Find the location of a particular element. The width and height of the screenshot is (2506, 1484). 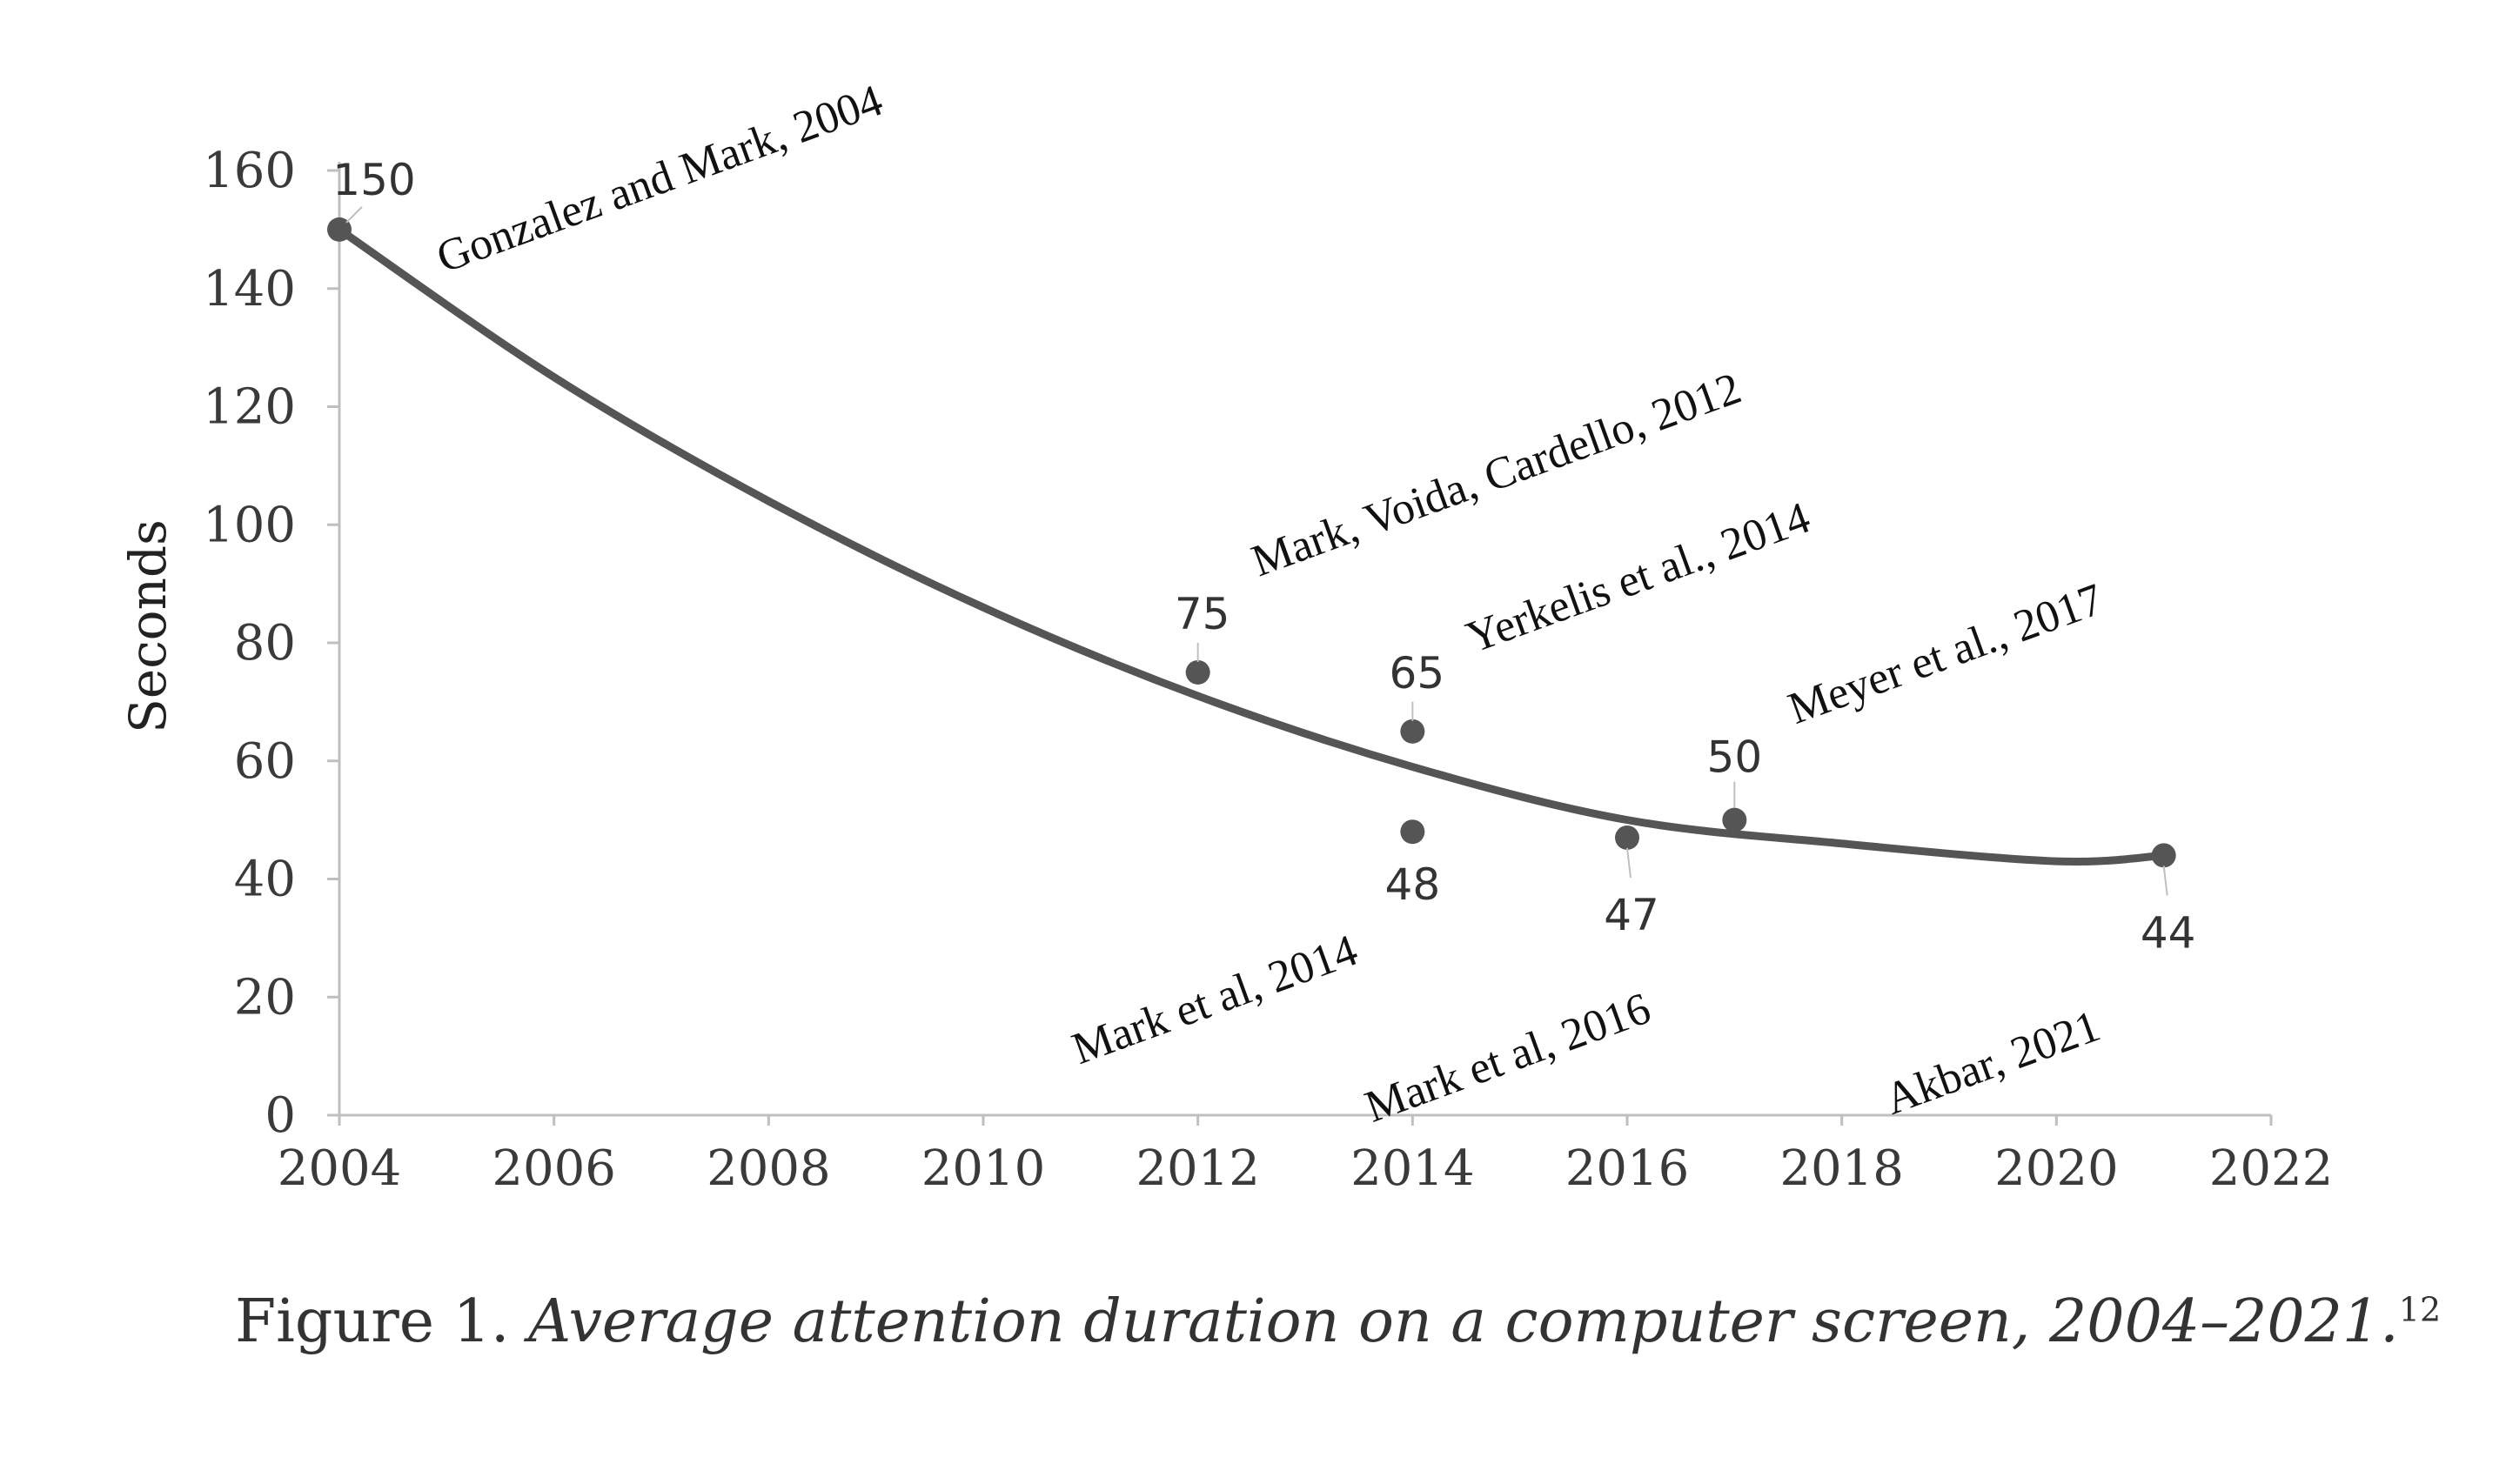

caption-note: 12 is located at coordinates (2420, 1309).